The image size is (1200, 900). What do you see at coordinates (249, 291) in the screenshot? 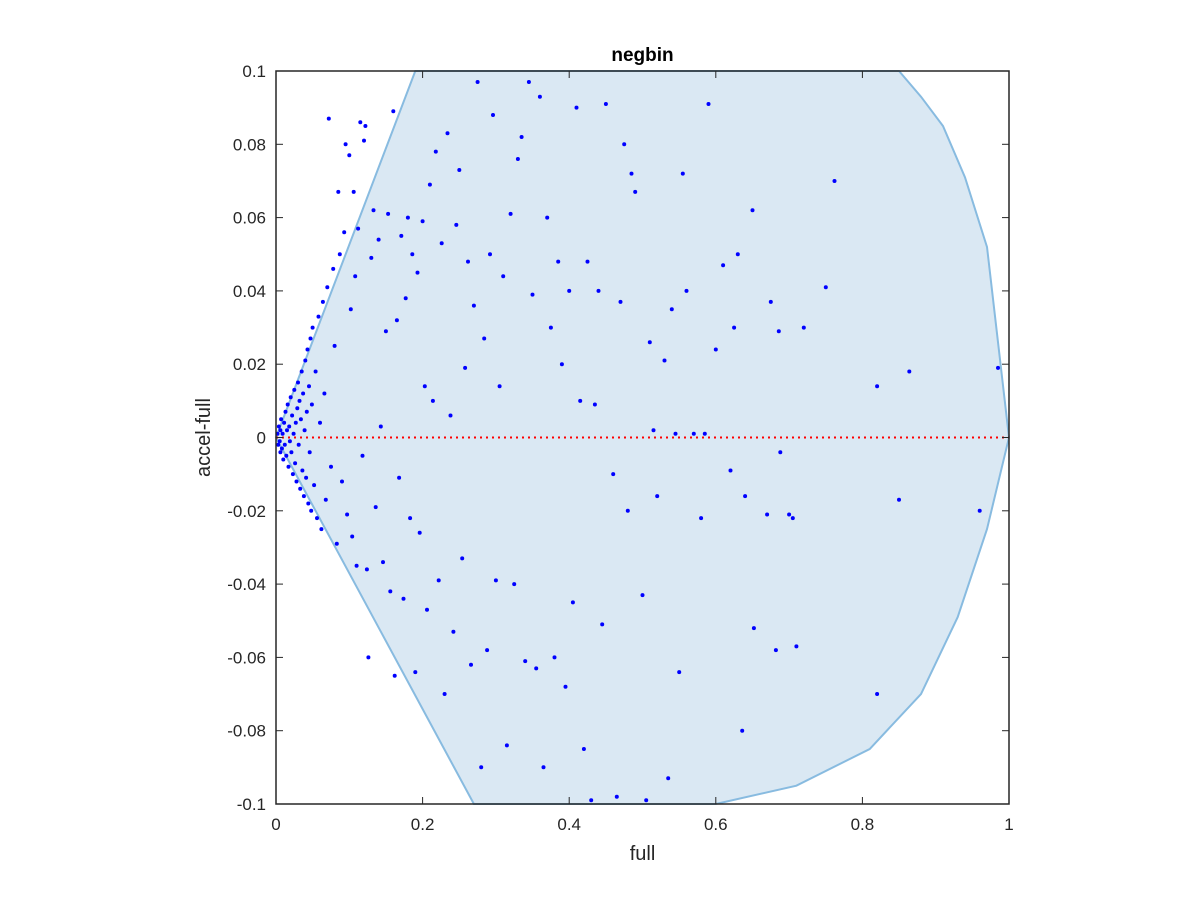
I see `y-tick-label: 0.04` at bounding box center [249, 291].